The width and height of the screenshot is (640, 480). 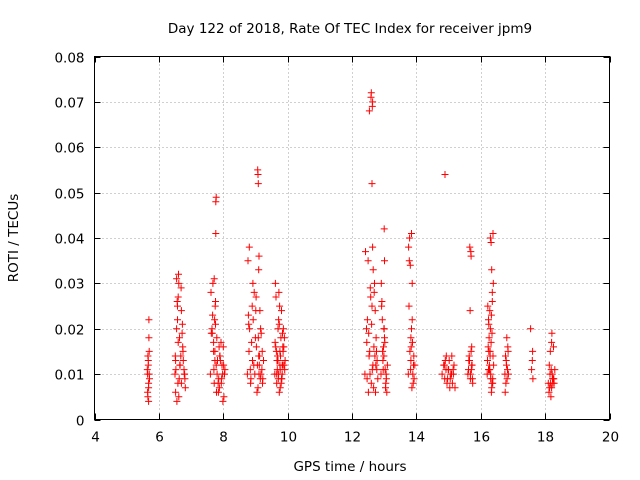 What do you see at coordinates (352, 438) in the screenshot?
I see `x-tick-label: 12` at bounding box center [352, 438].